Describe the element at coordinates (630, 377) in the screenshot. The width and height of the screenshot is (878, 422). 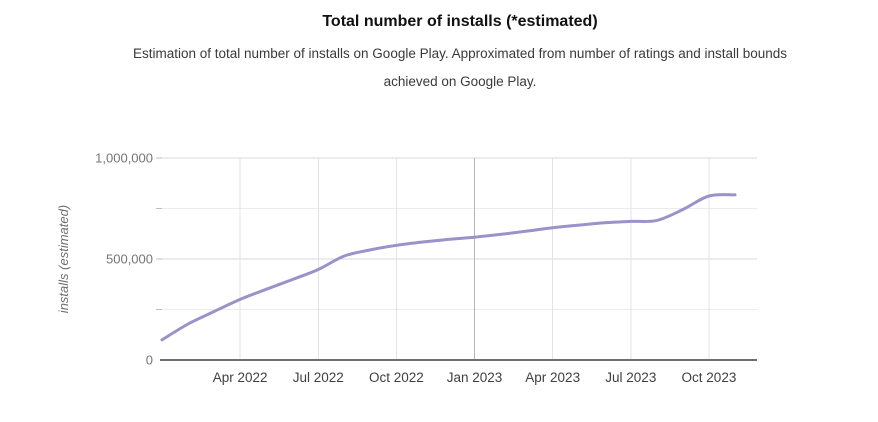
I see `x-tick-label: Jul 2023` at that location.